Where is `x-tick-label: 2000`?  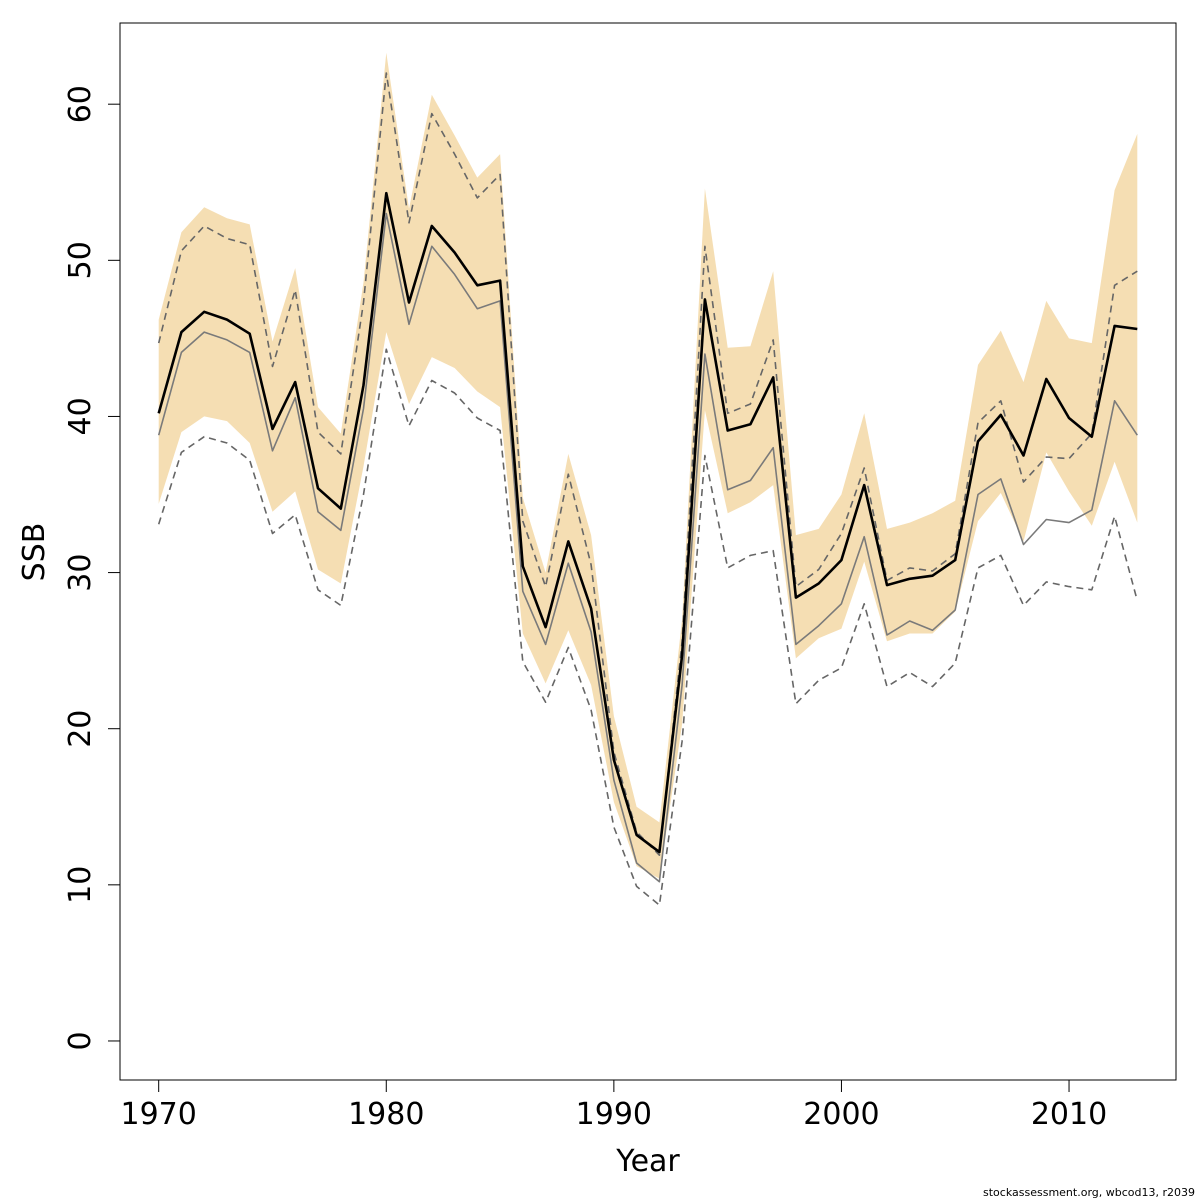 x-tick-label: 2000 is located at coordinates (841, 1114).